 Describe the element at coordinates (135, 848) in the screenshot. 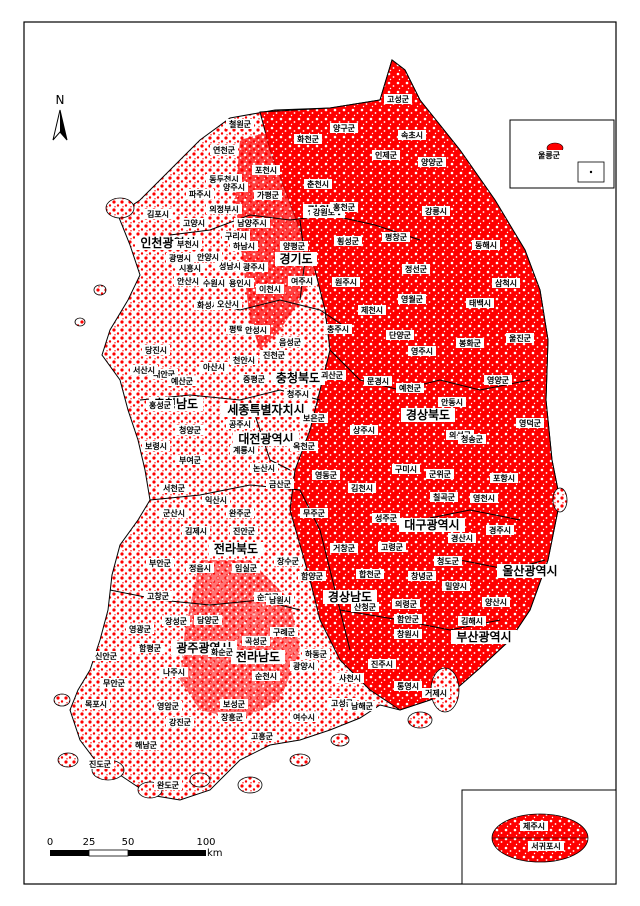

I see `scale-bar: 0 25 50 100 km` at that location.